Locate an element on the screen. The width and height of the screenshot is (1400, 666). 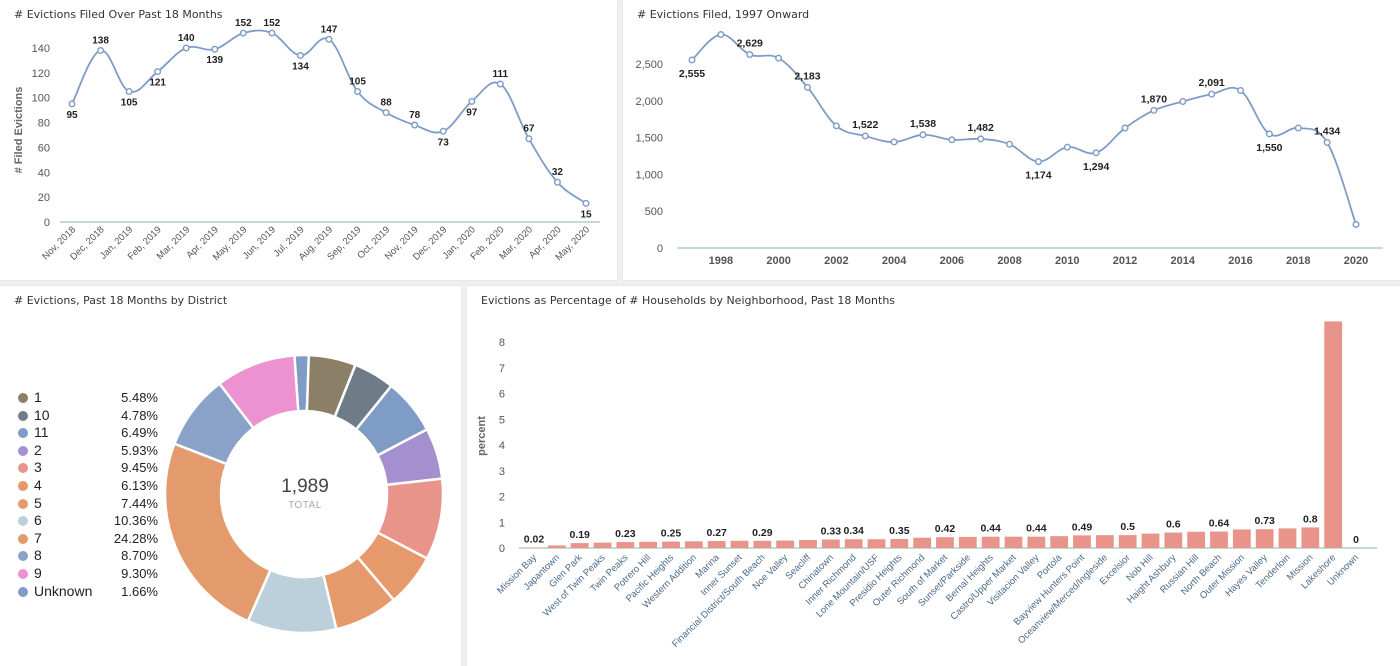
legend-label: 8 is located at coordinates (38, 555).